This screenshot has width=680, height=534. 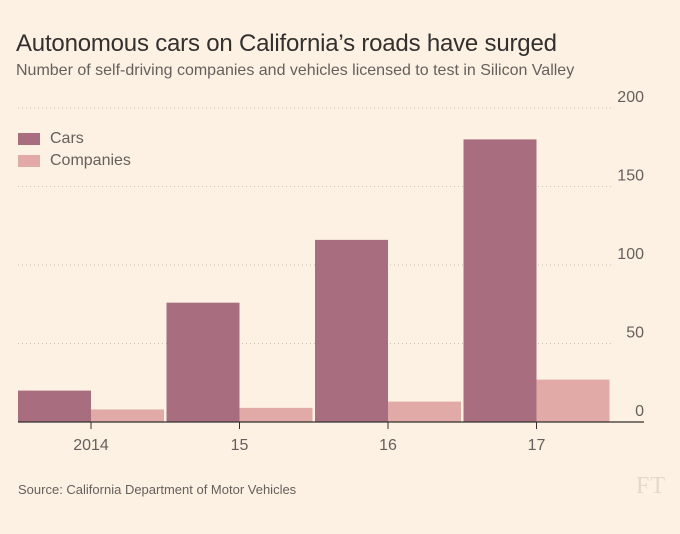 I want to click on x-tick-label-16: 16, so click(x=388, y=445).